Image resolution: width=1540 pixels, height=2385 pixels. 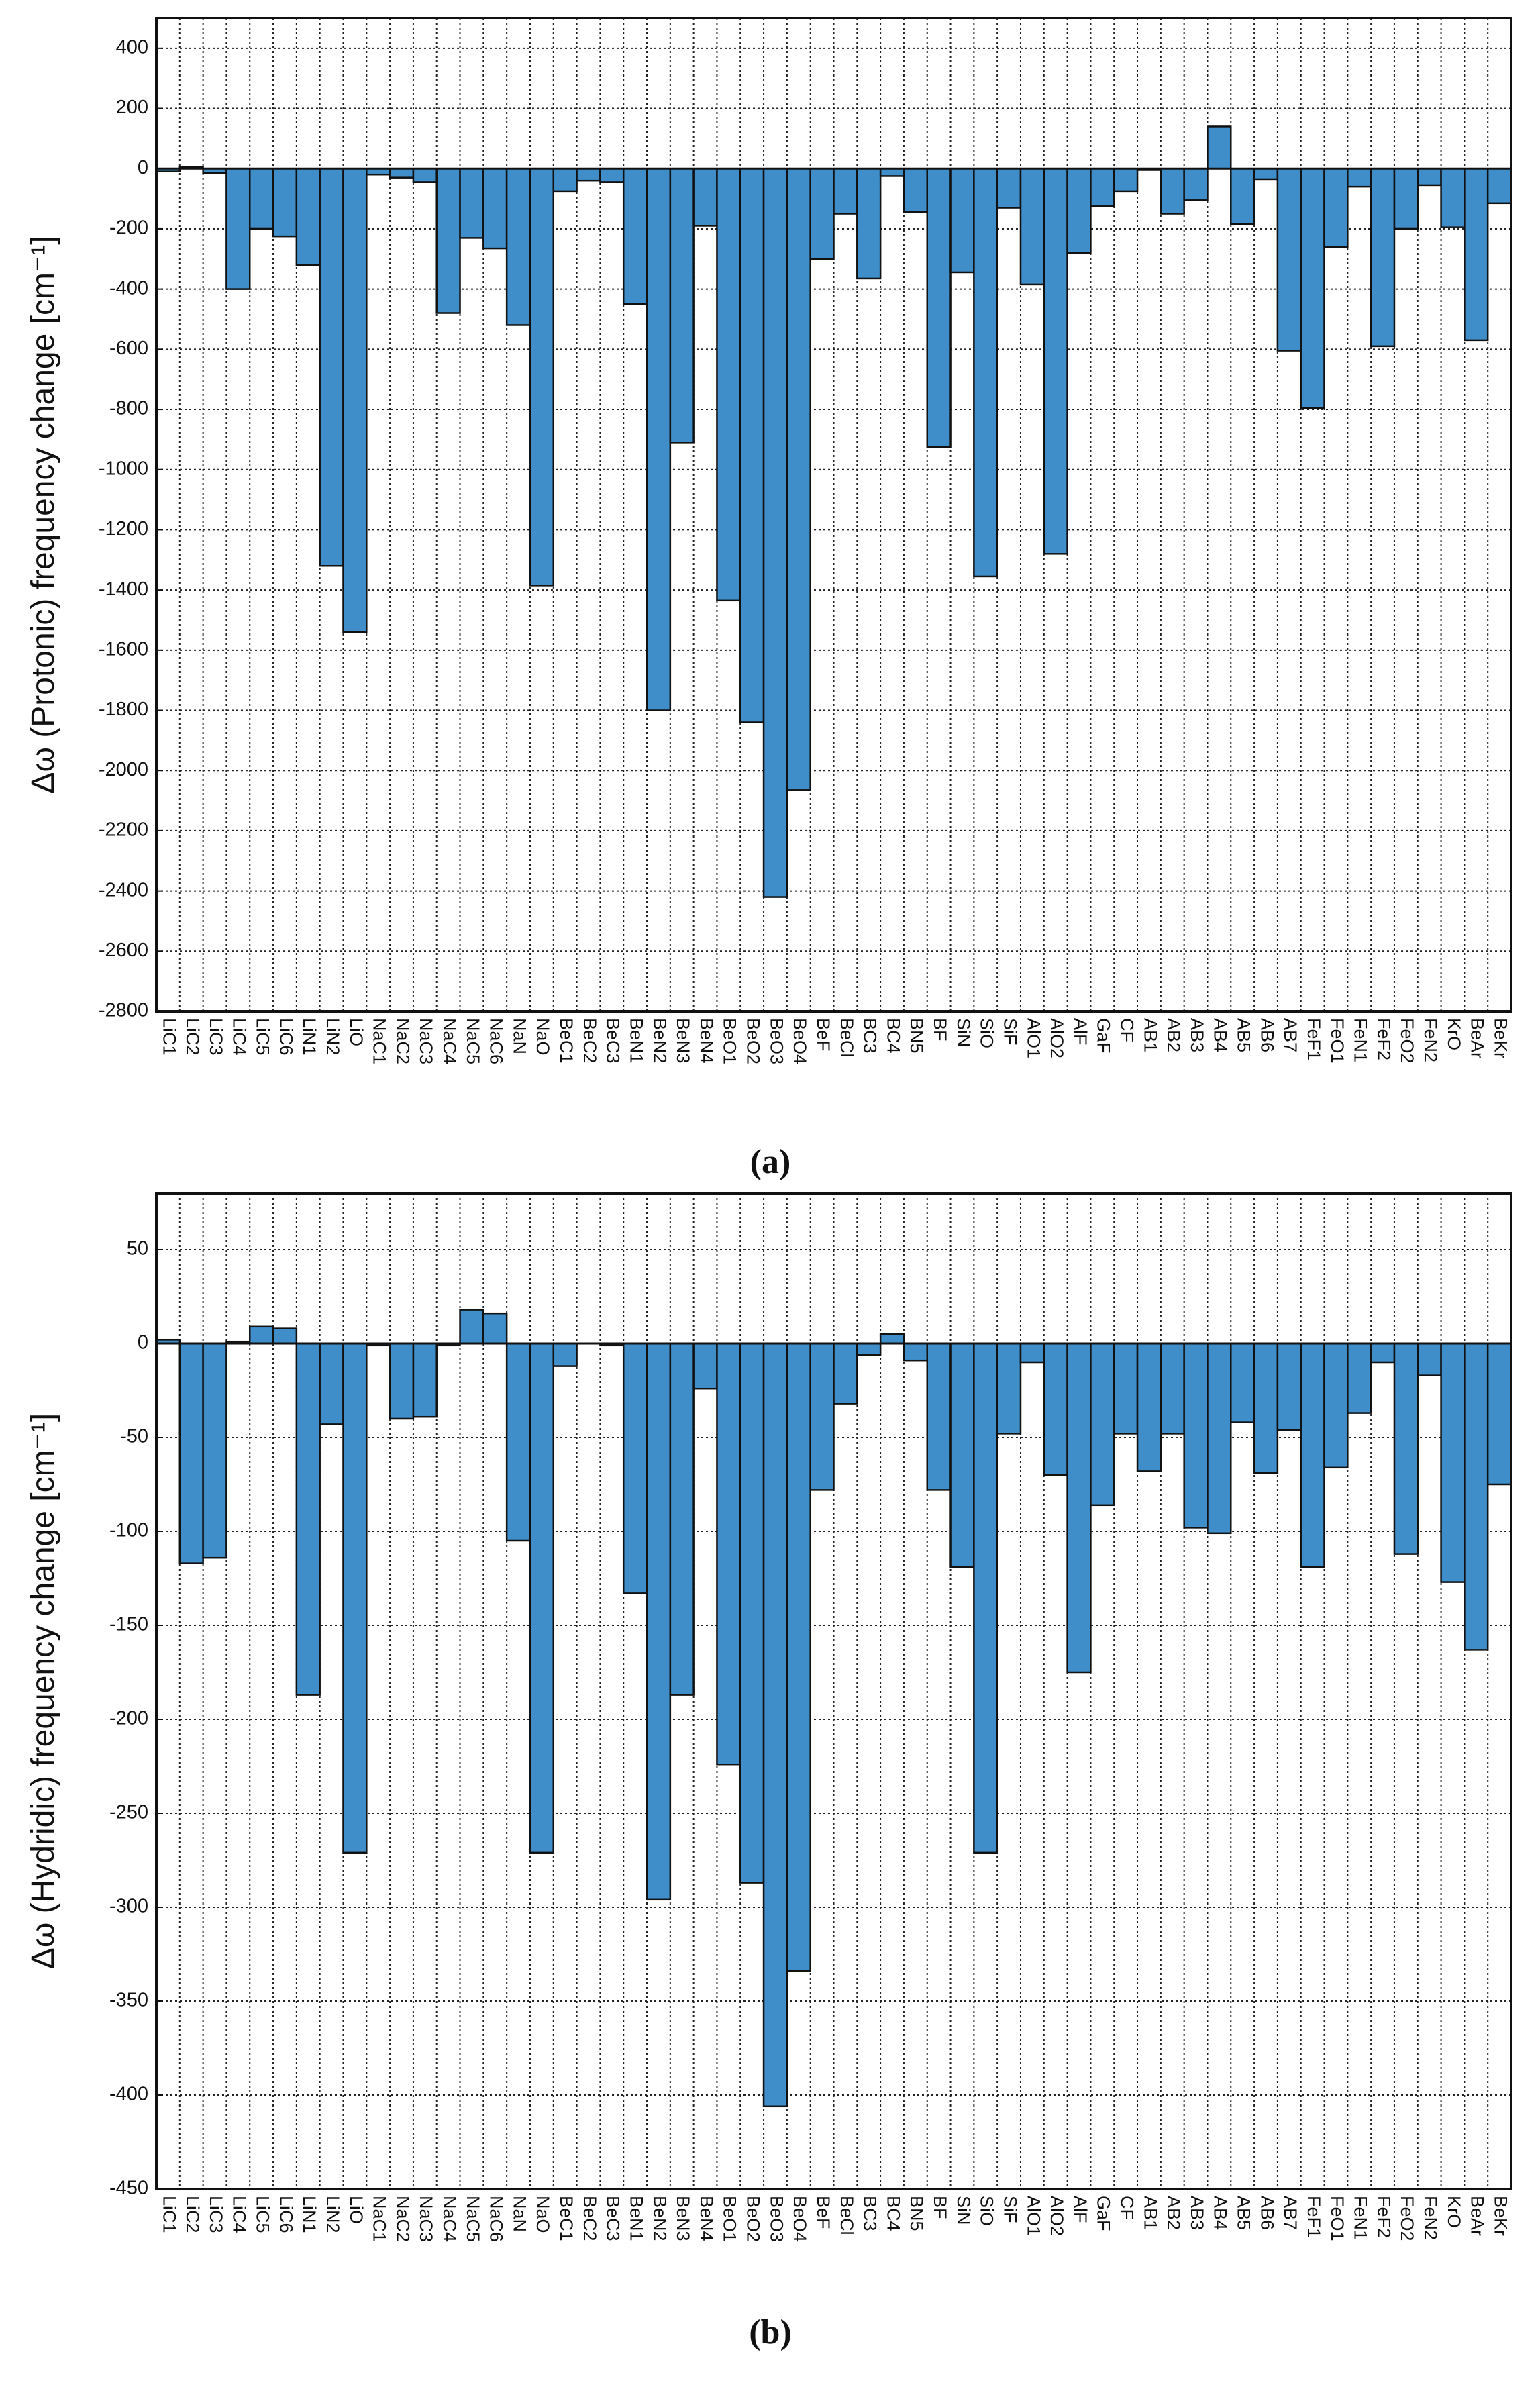 What do you see at coordinates (128, 2188) in the screenshot?
I see `y-tick-label: -450` at bounding box center [128, 2188].